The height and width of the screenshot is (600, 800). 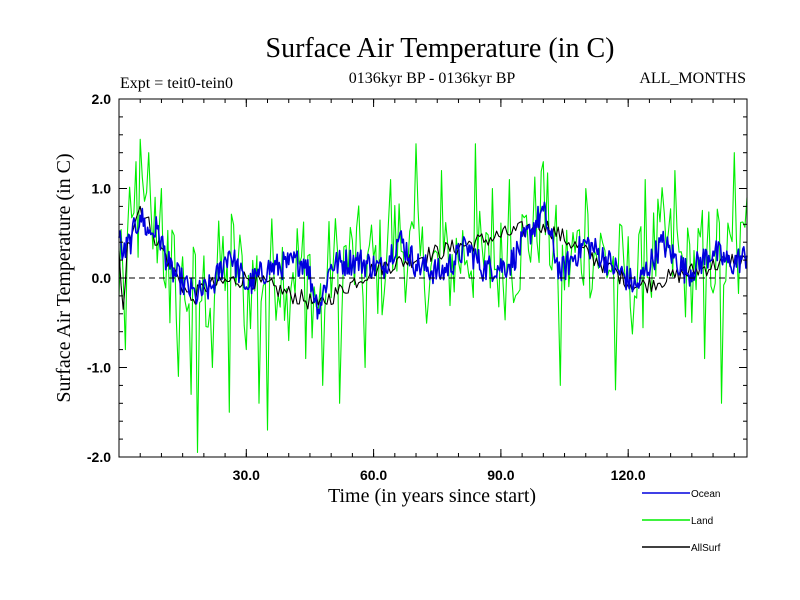 I want to click on months-label: ALL_MONTHS, so click(x=692, y=78).